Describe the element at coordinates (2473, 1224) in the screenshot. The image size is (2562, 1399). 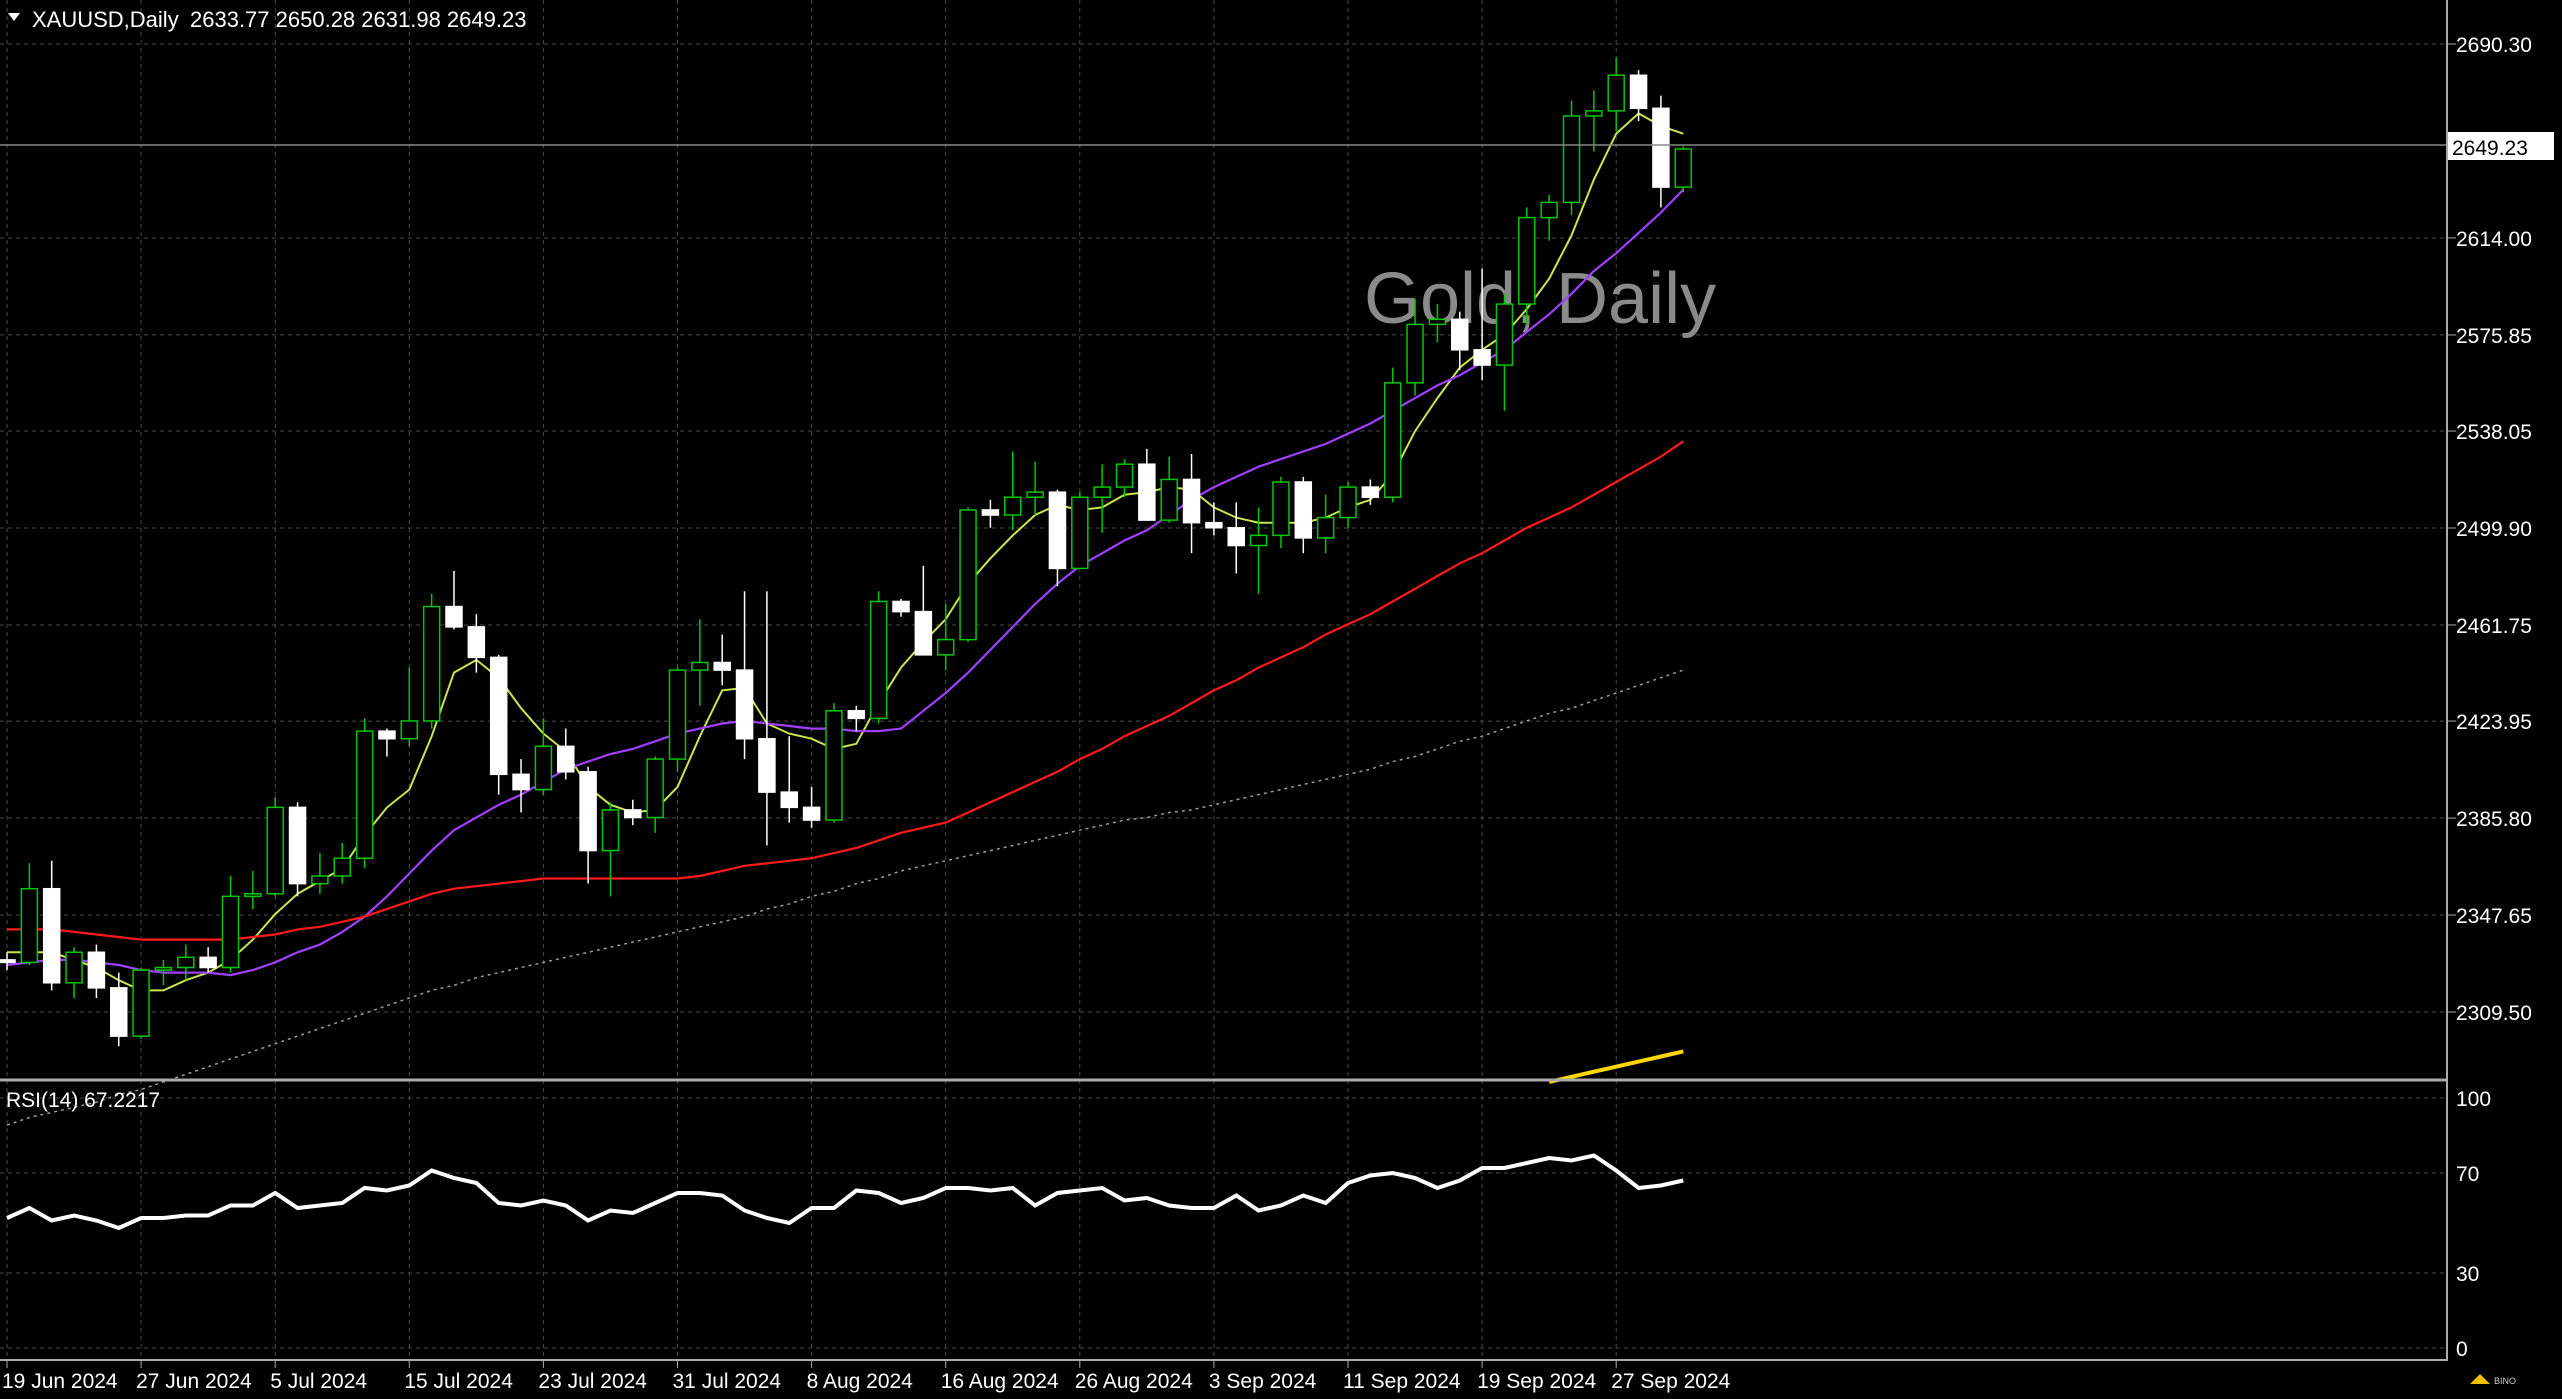
I see `rsi-axis: 100 70 30 0` at that location.